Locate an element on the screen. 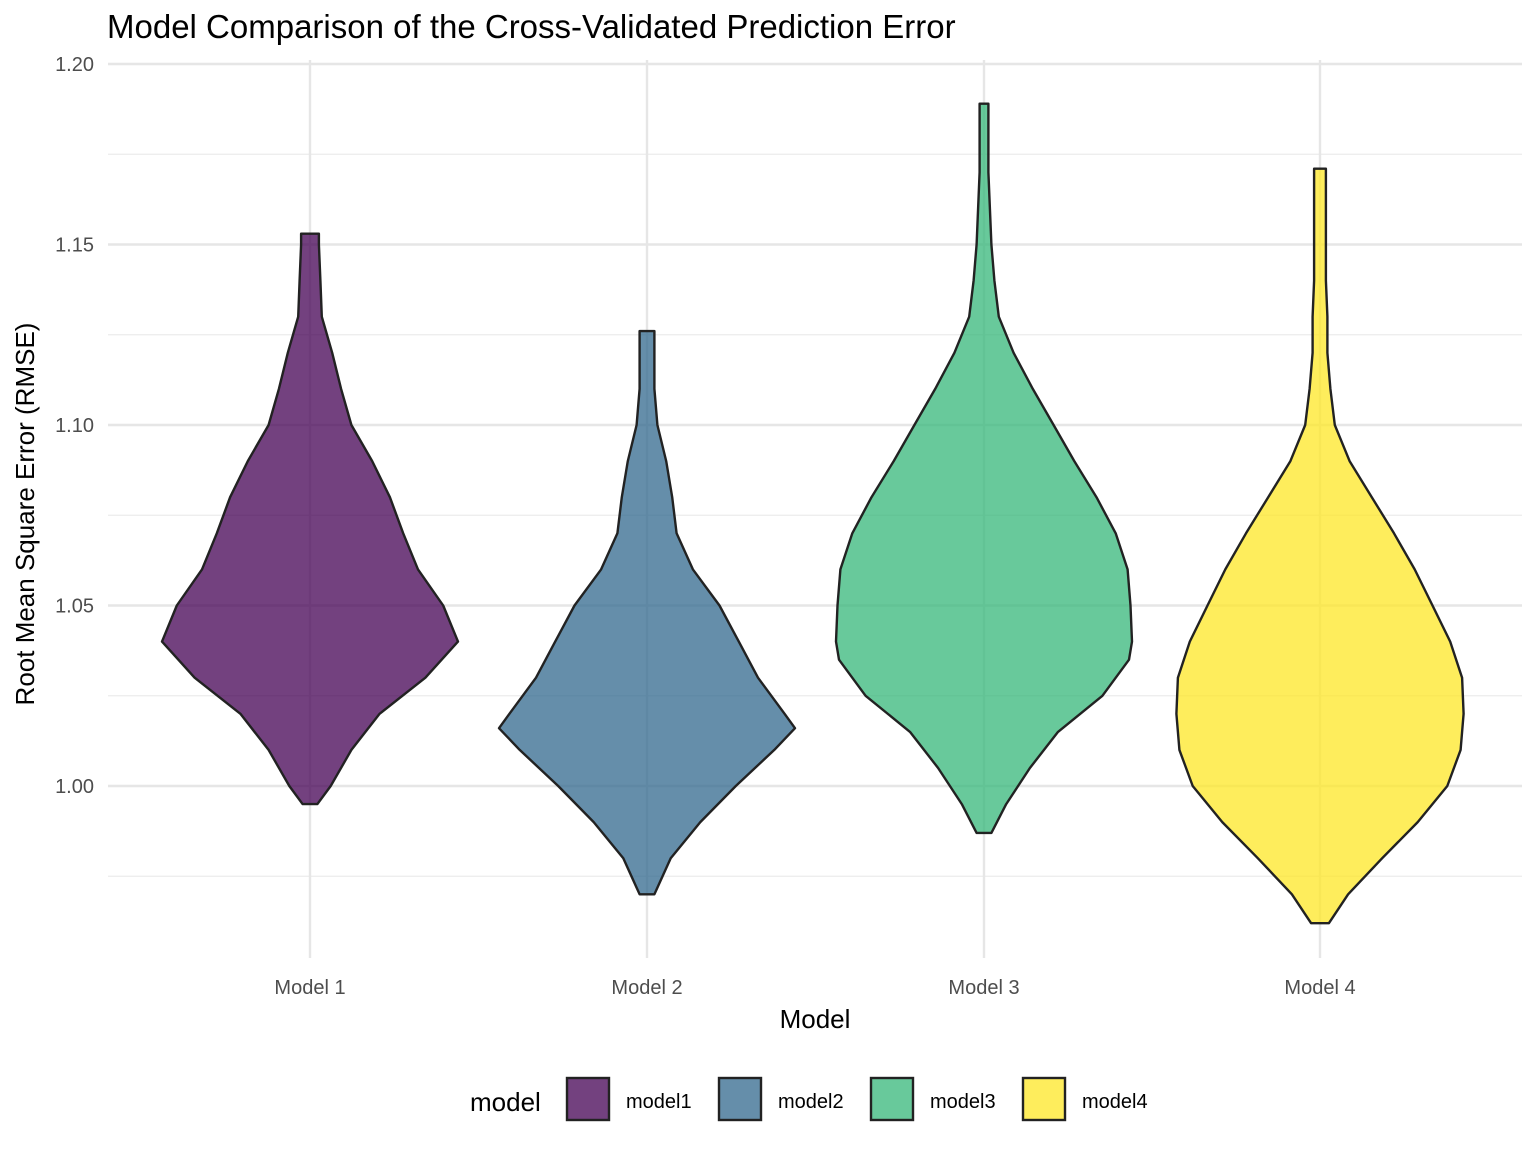 The width and height of the screenshot is (1536, 1152). legend-title: model is located at coordinates (505, 1102).